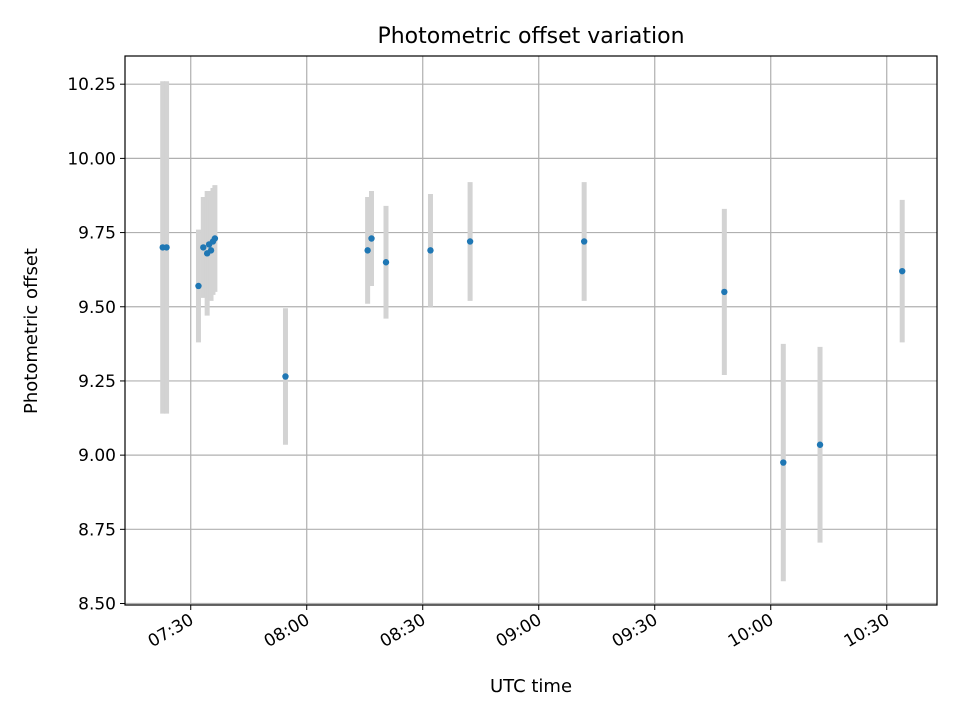 The height and width of the screenshot is (720, 960). Describe the element at coordinates (97, 530) in the screenshot. I see `y-tick-label: 8.75` at that location.